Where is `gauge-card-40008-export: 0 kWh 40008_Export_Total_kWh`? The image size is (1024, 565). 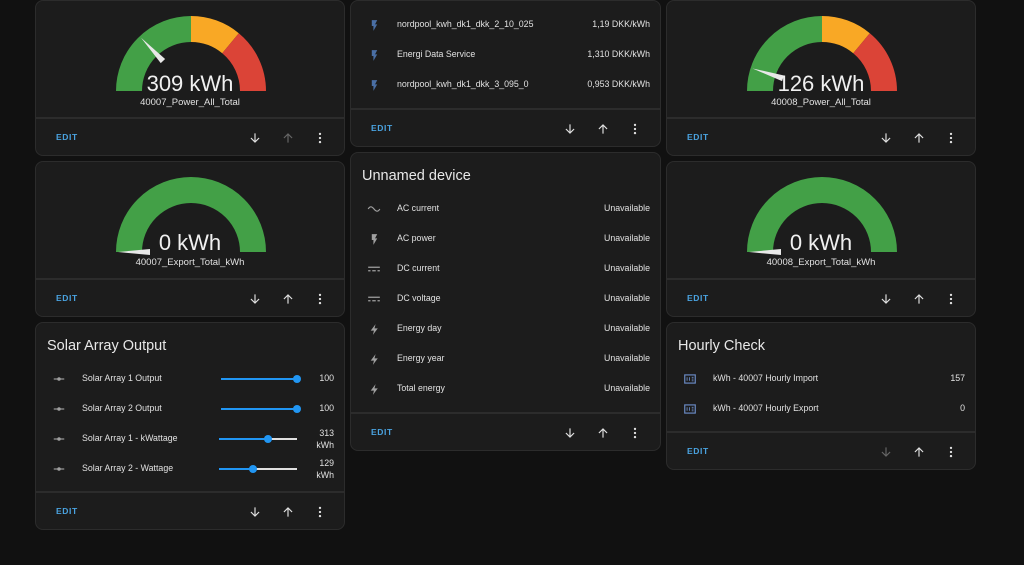 gauge-card-40008-export: 0 kWh 40008_Export_Total_kWh is located at coordinates (821, 220).